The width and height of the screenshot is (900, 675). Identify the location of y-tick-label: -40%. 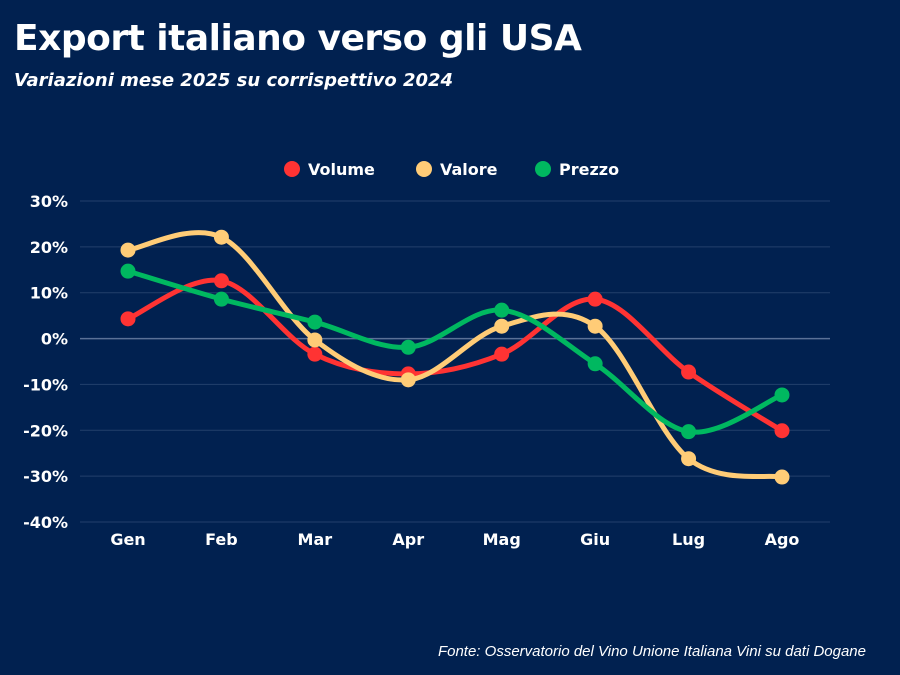
(45, 522).